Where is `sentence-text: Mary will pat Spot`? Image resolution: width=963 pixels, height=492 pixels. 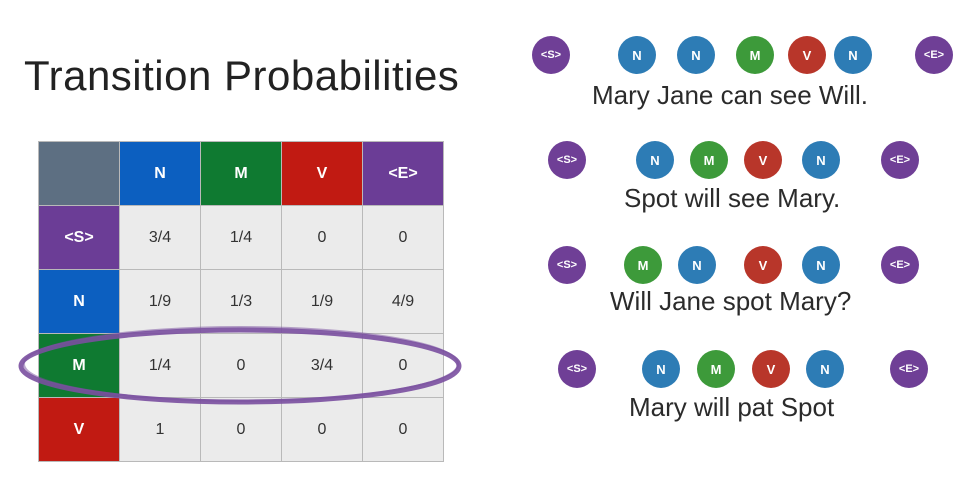
sentence-text: Mary will pat Spot is located at coordinates (732, 407).